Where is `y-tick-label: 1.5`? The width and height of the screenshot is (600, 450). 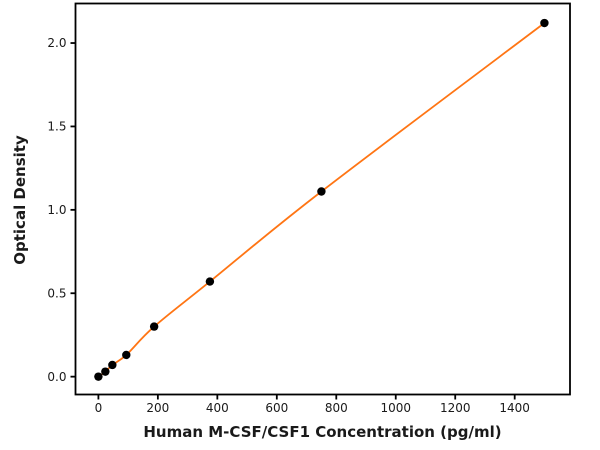 y-tick-label: 1.5 is located at coordinates (56, 127).